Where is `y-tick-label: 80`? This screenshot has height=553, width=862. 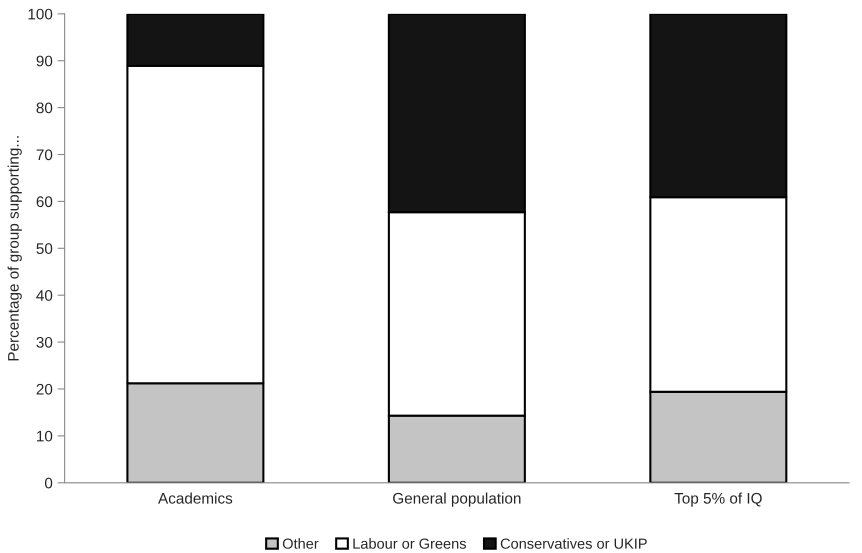 y-tick-label: 80 is located at coordinates (44, 108).